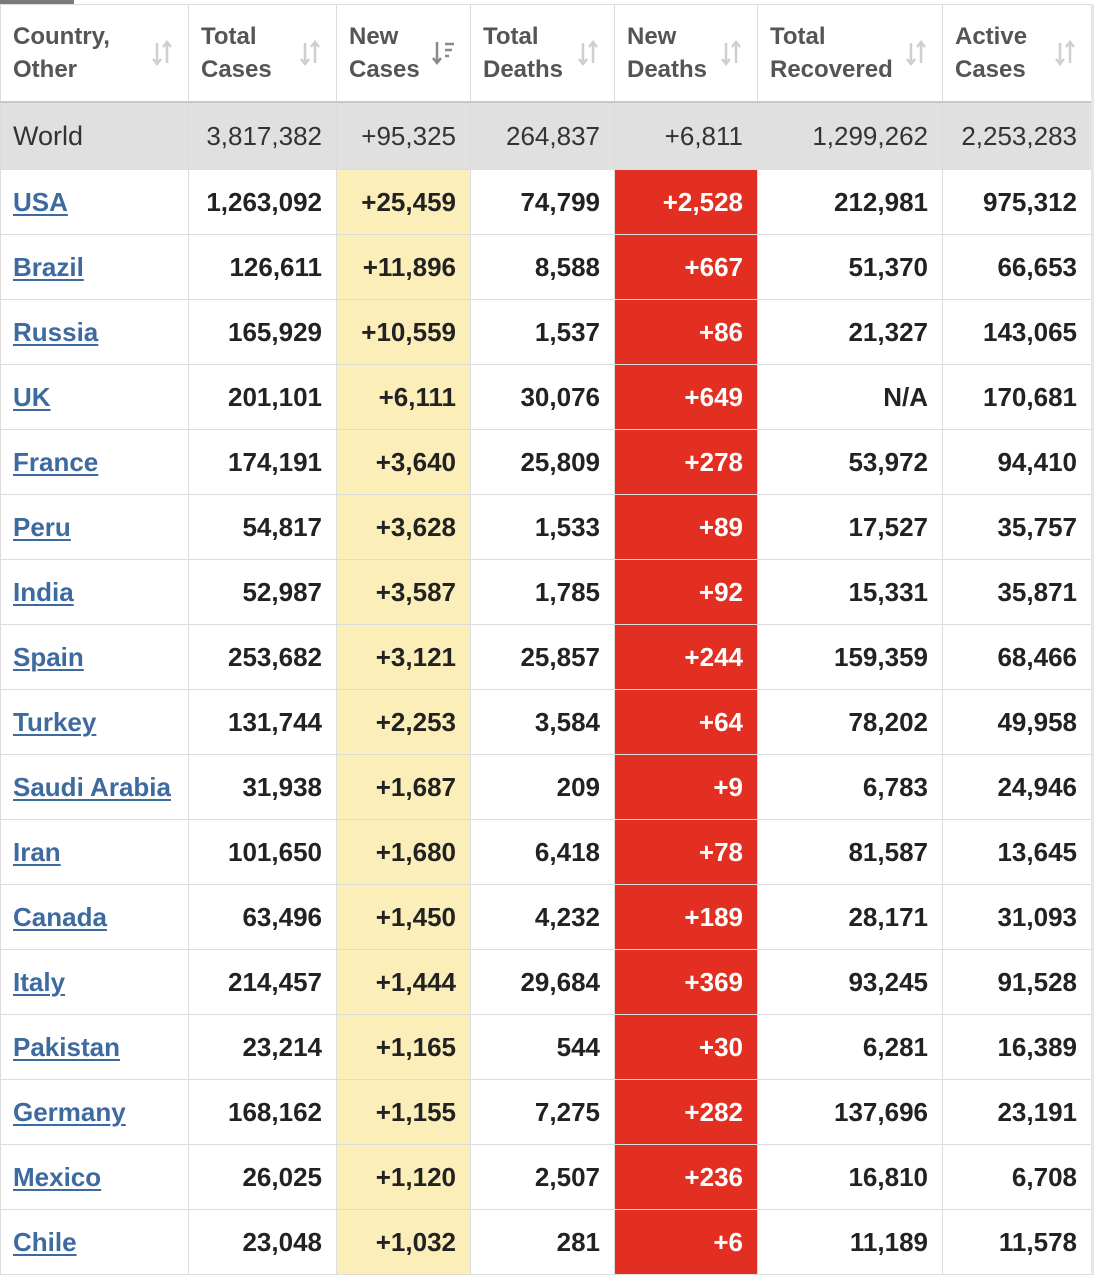 Image resolution: width=1096 pixels, height=1280 pixels. I want to click on active-cases-cell: 49,958, so click(1018, 722).